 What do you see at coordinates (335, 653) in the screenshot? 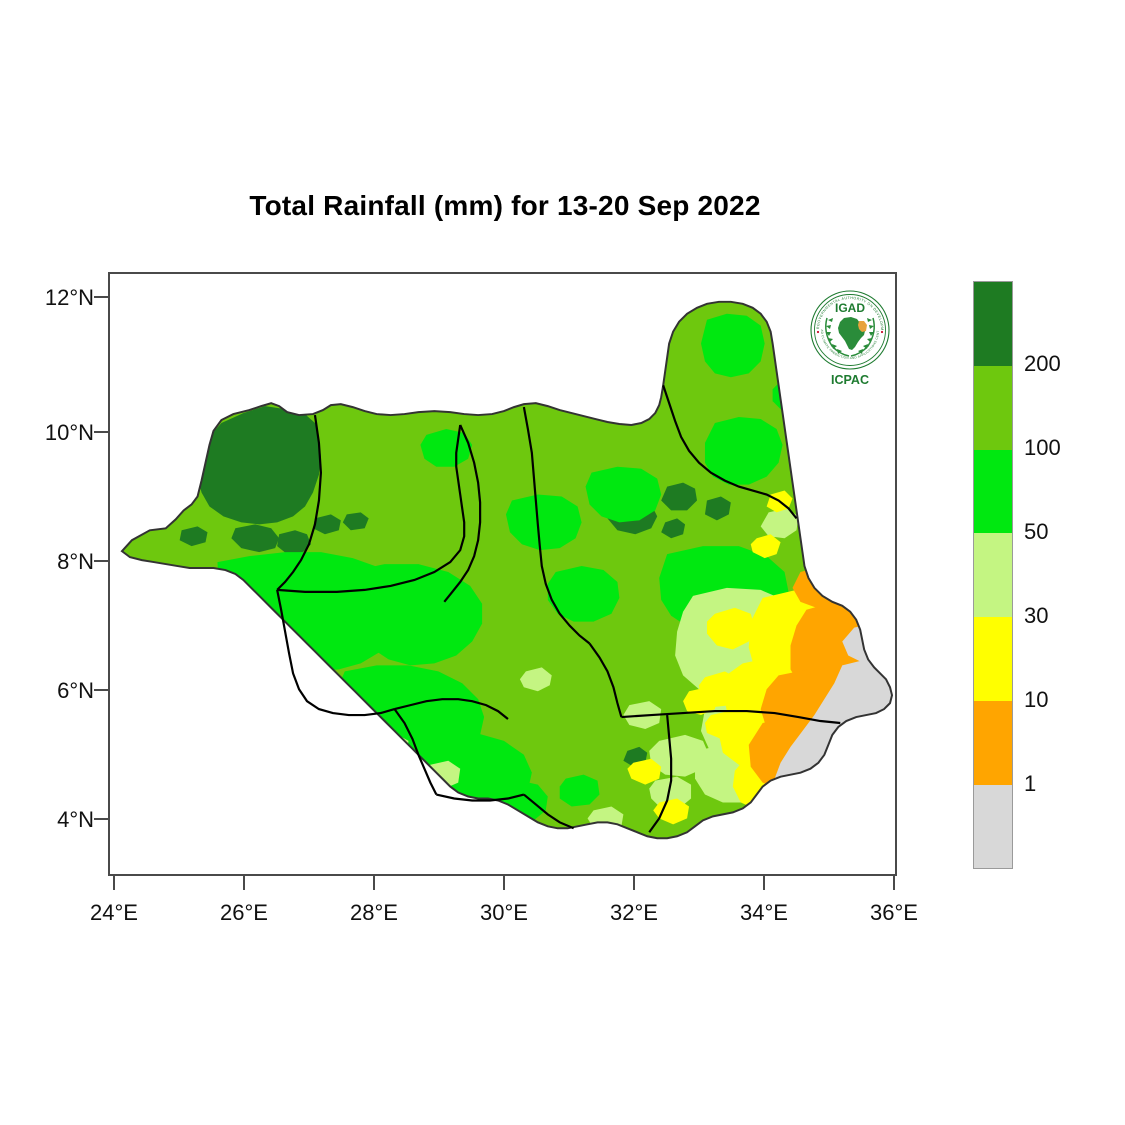
I see `state-boundary-warrap-lakes` at bounding box center [335, 653].